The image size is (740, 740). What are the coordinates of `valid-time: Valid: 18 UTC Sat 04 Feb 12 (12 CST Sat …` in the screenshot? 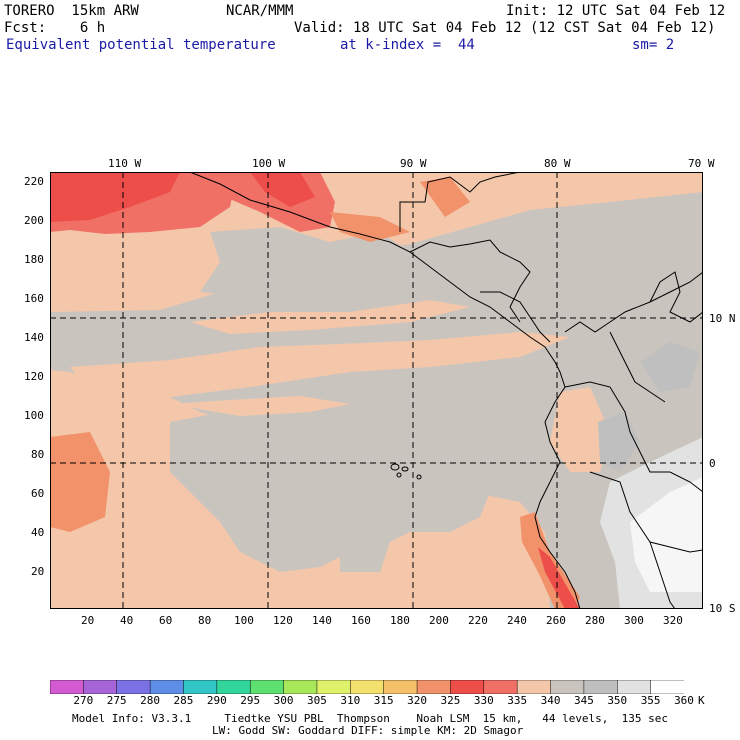 It's located at (505, 28).